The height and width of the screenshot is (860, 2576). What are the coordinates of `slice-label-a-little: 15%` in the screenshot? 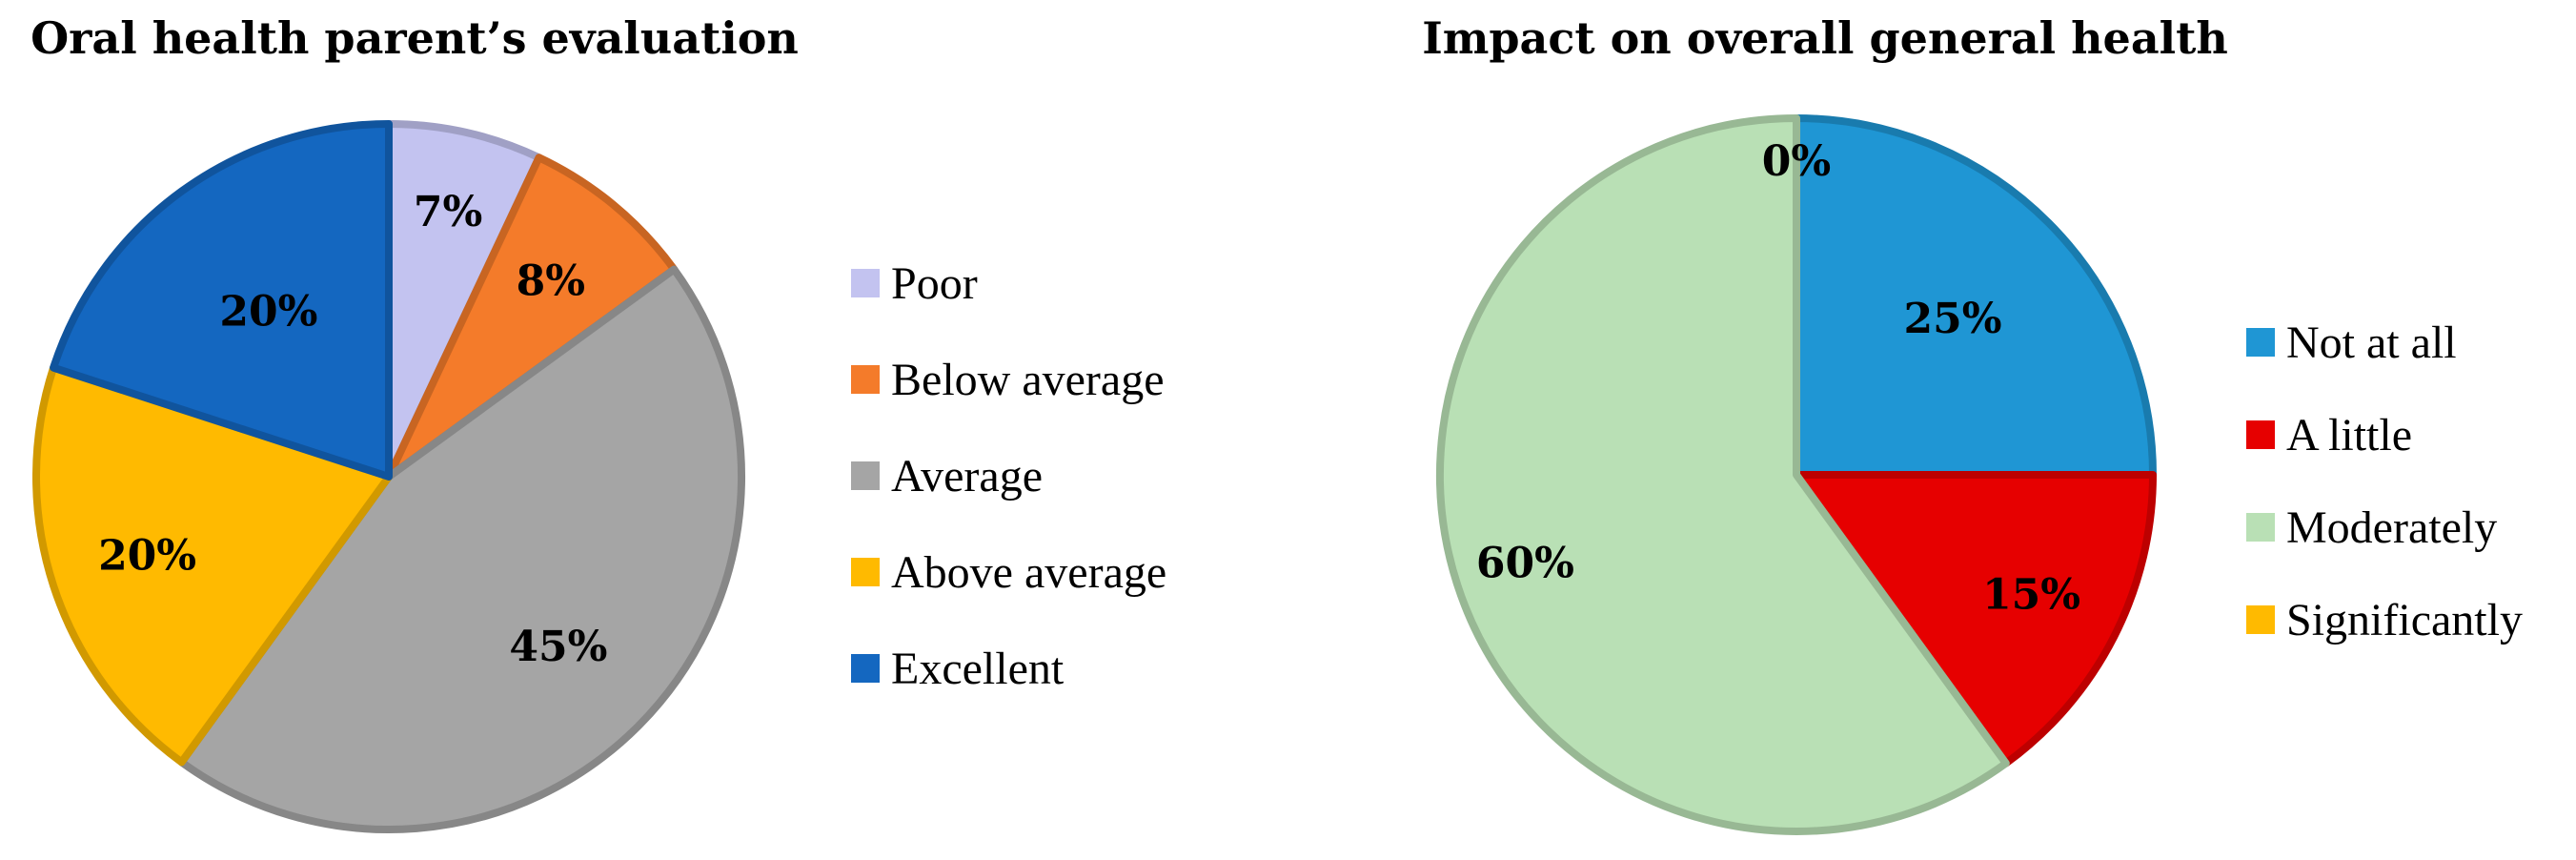 It's located at (2031, 595).